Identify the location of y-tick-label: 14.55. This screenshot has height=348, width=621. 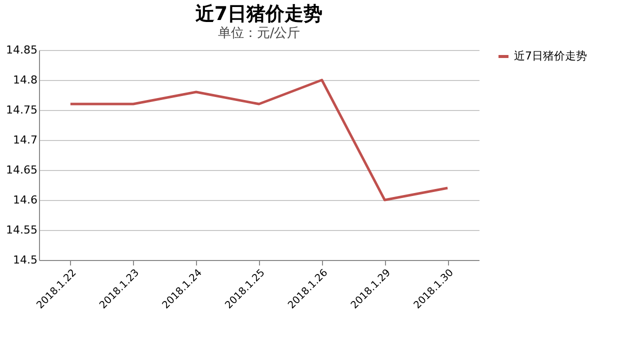
(22, 230).